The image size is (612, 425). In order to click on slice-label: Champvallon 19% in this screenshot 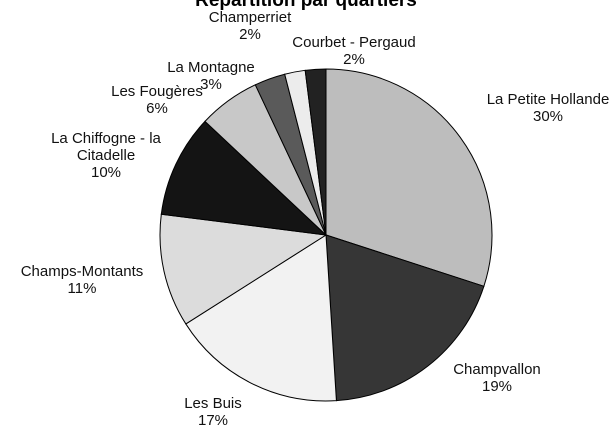, I will do `click(497, 378)`.